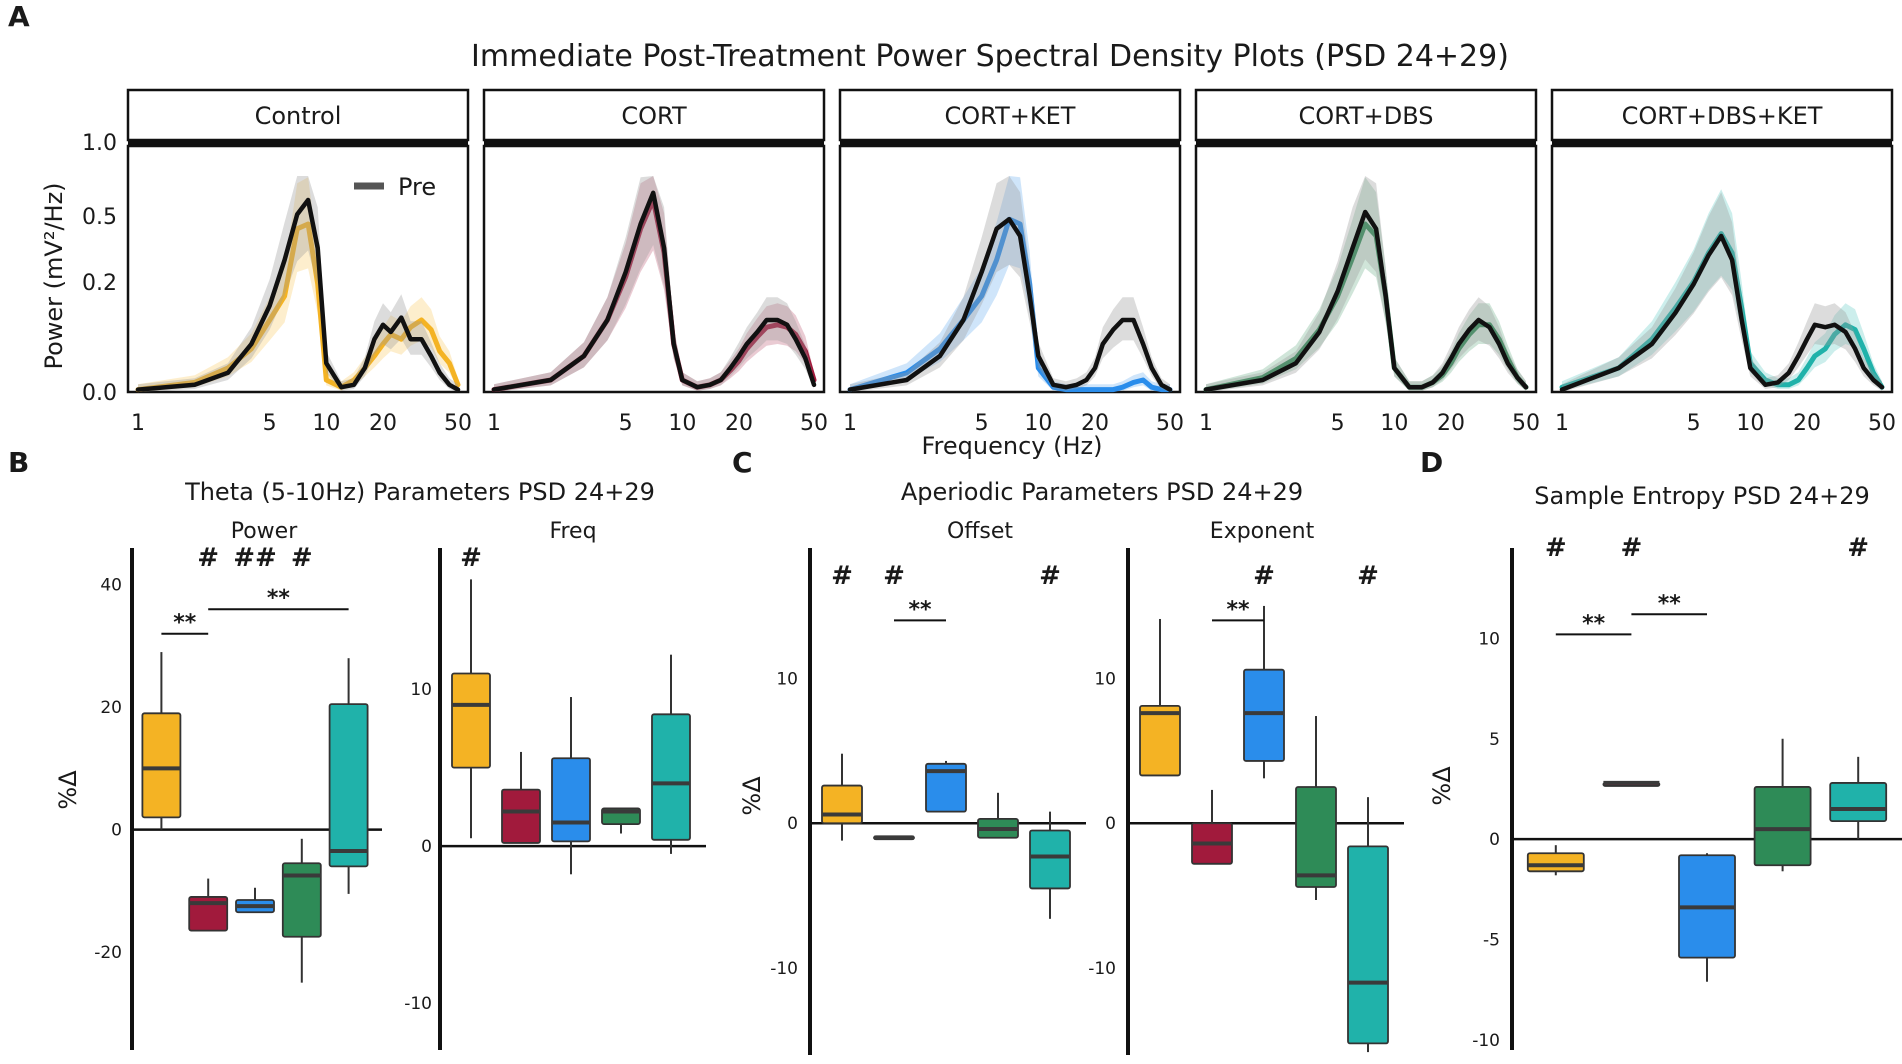  I want to click on theta-title: Theta (5-10Hz) Parameters PSD 24+29, so click(419, 492).